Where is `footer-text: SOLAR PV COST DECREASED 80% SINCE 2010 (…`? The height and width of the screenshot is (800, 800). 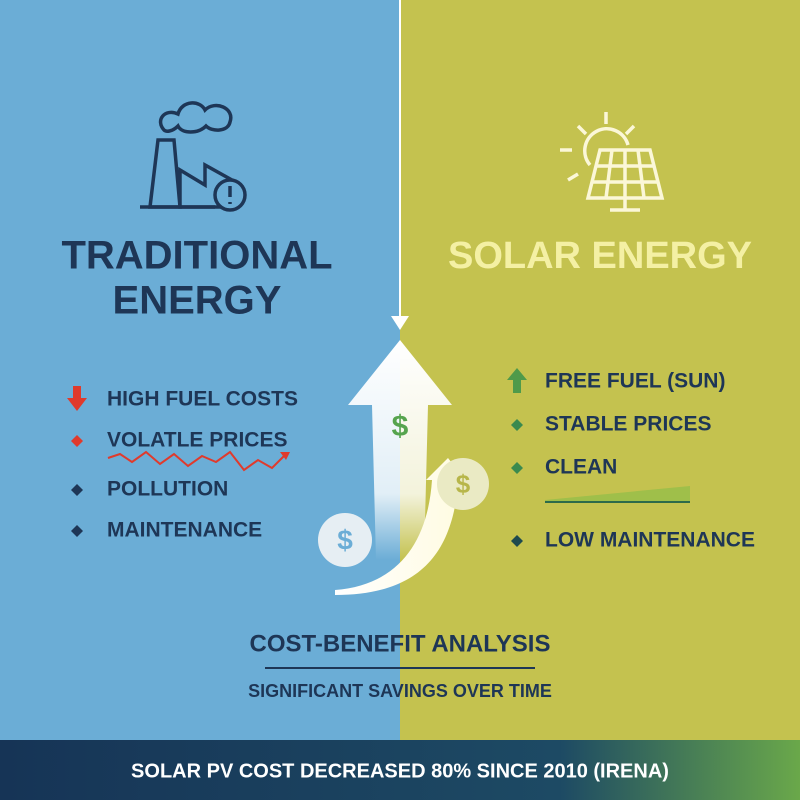 footer-text: SOLAR PV COST DECREASED 80% SINCE 2010 (… is located at coordinates (400, 771).